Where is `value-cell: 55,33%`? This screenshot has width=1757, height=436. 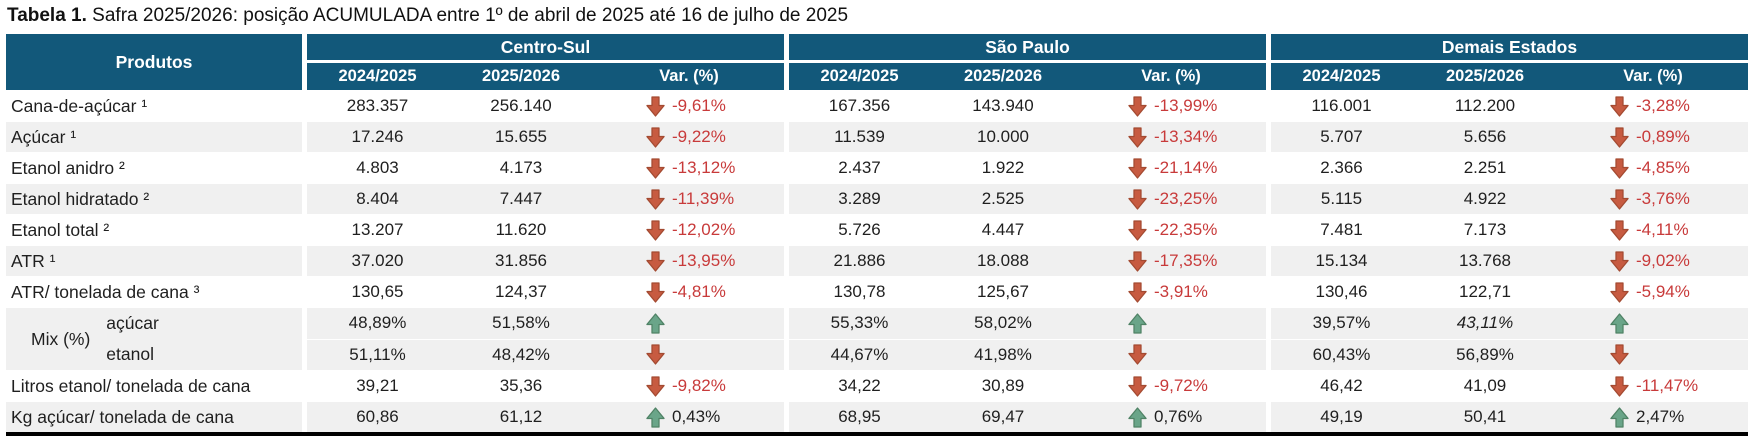 value-cell: 55,33% is located at coordinates (857, 323).